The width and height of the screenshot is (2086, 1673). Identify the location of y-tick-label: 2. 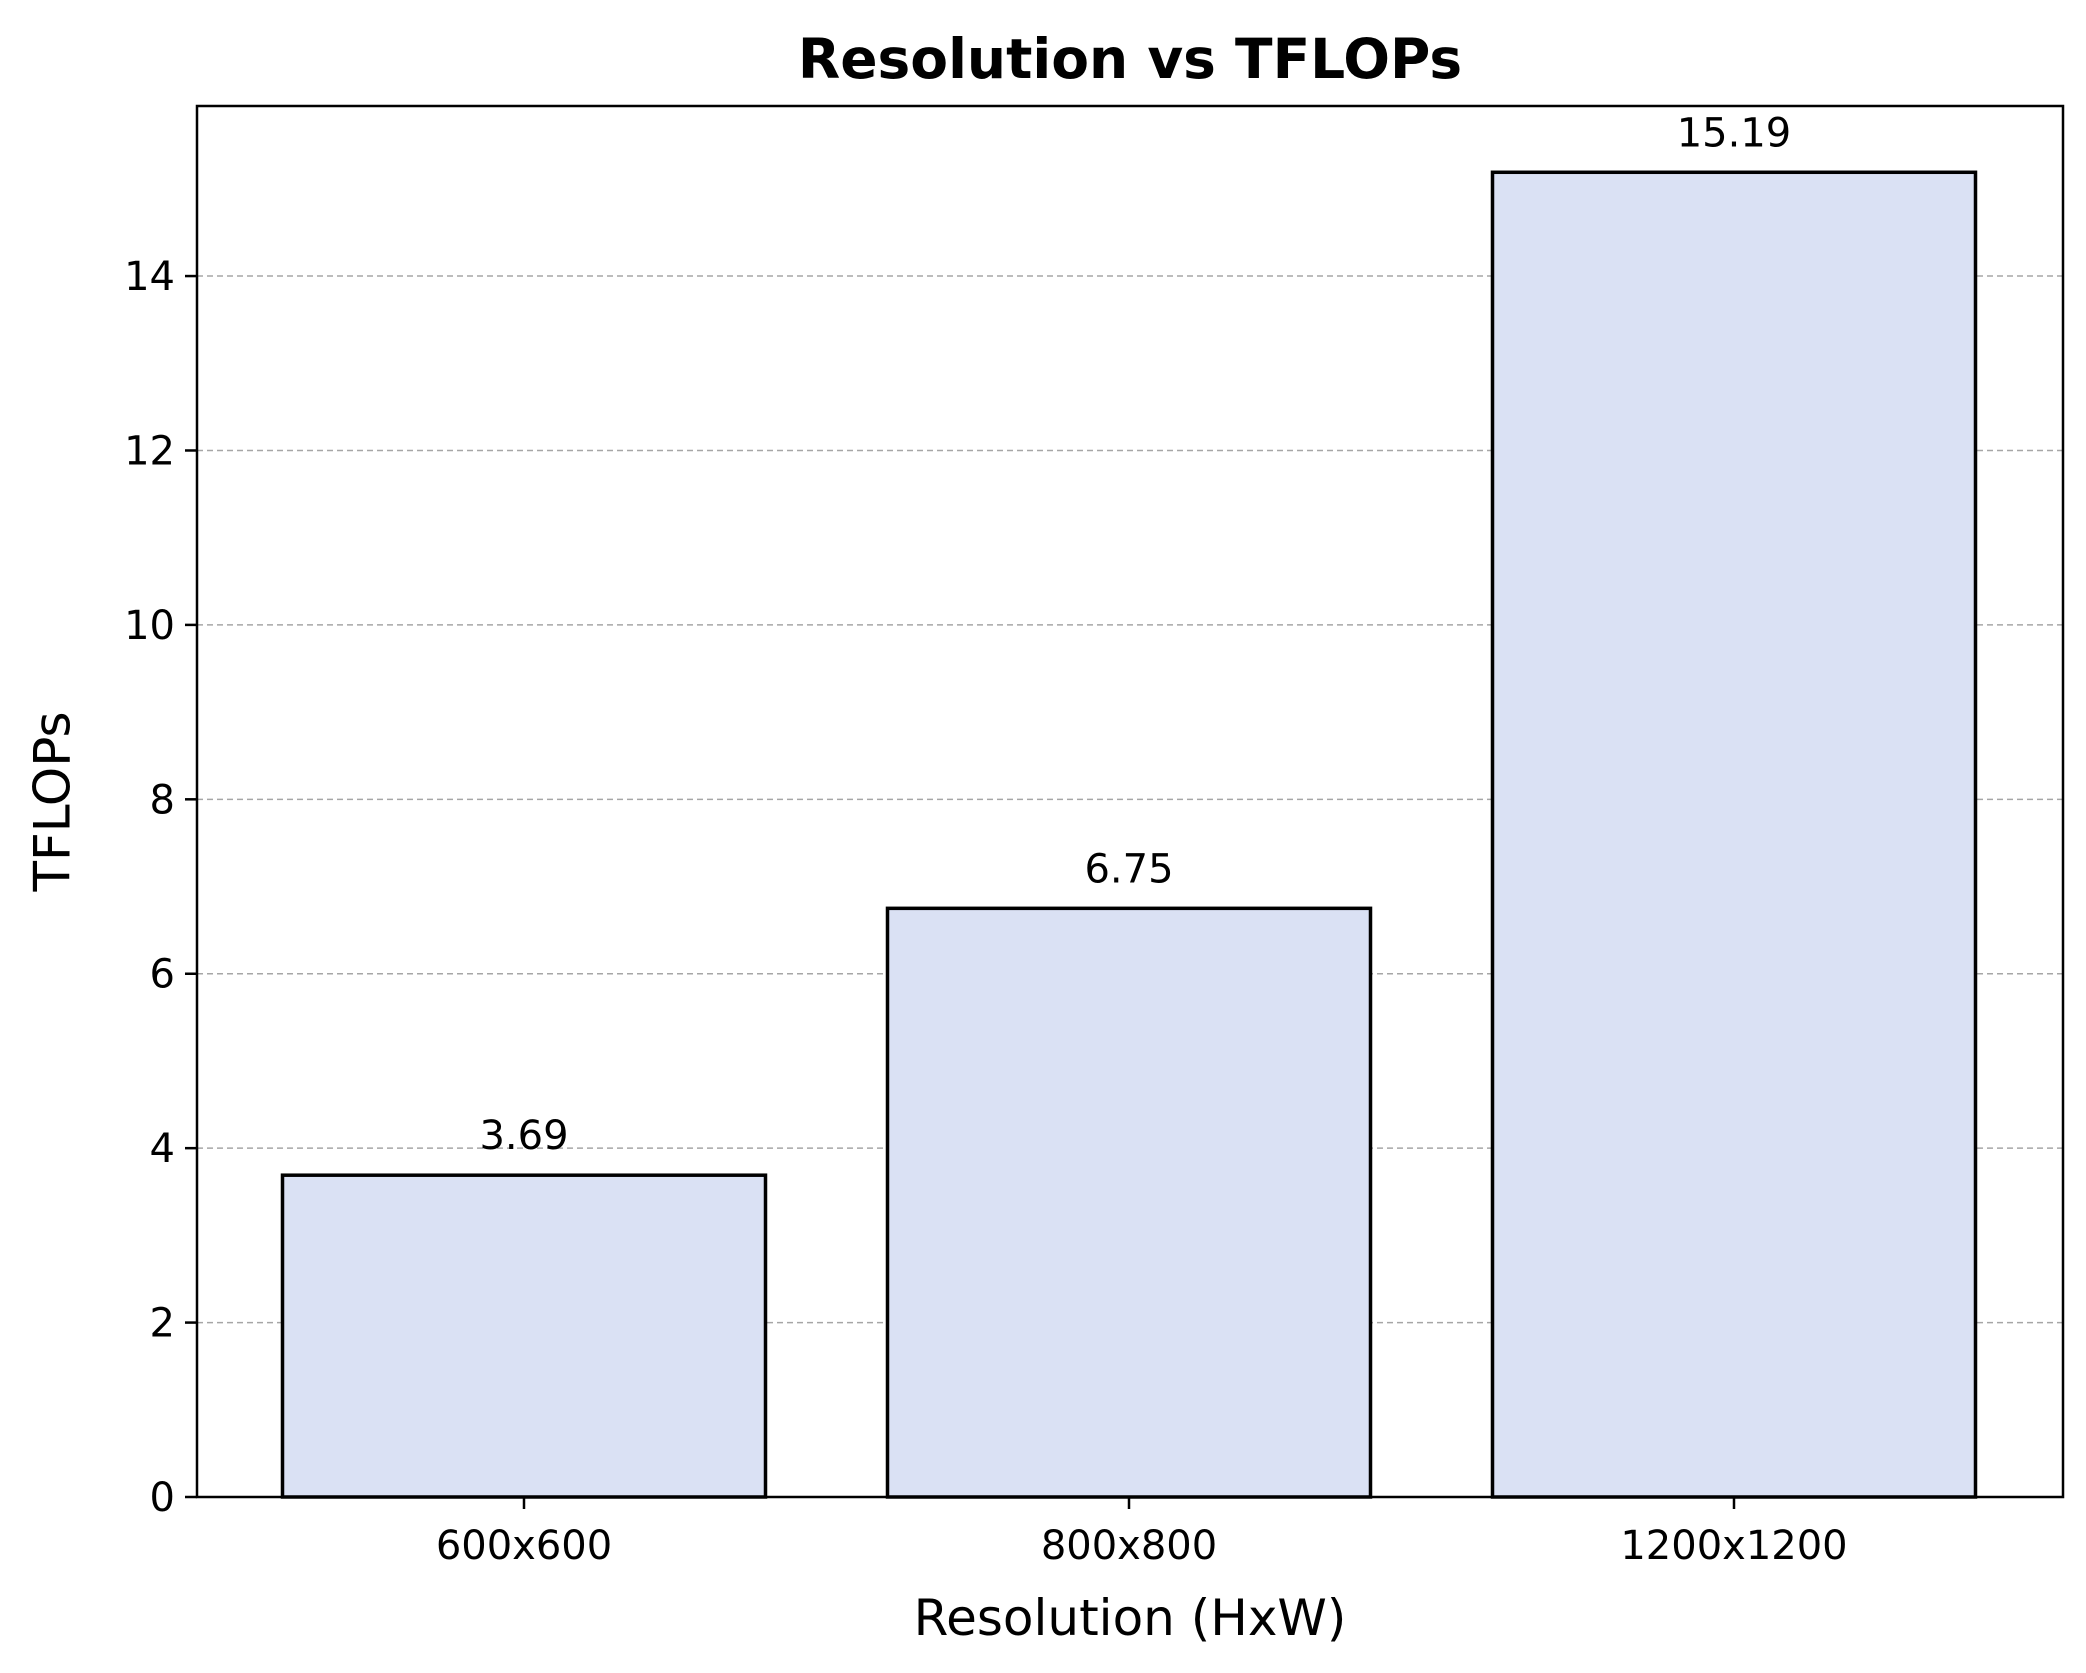
(162, 1324).